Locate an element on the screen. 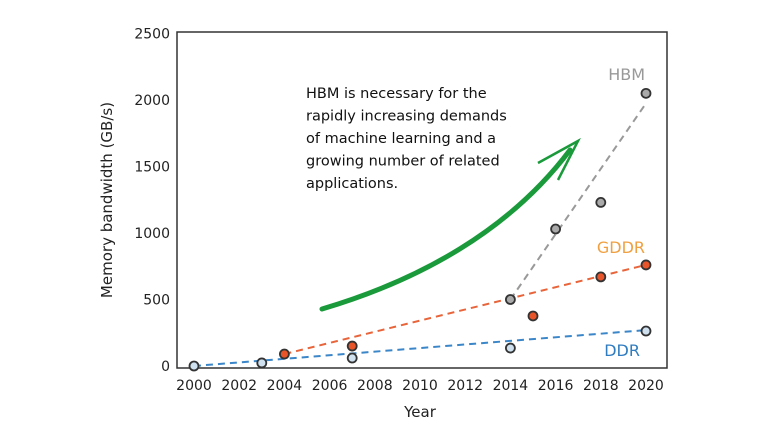 This screenshot has width=768, height=448. x-tick-label: 2018 is located at coordinates (601, 386).